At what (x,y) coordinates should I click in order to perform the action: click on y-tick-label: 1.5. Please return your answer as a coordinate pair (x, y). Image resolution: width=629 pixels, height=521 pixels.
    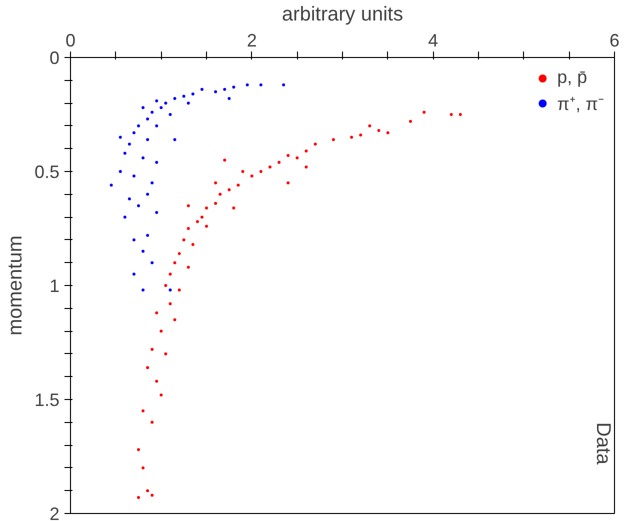
    Looking at the image, I should click on (47, 400).